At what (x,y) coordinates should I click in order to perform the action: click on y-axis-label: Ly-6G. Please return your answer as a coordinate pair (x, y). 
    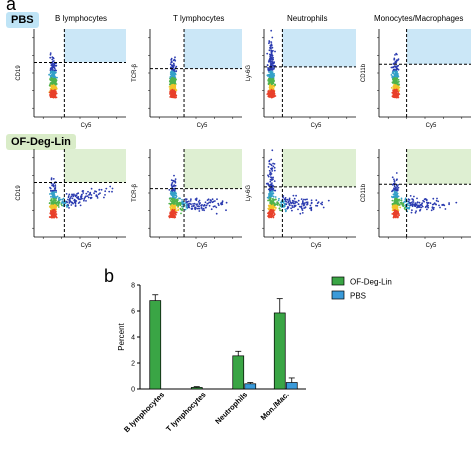
    Looking at the image, I should click on (249, 73).